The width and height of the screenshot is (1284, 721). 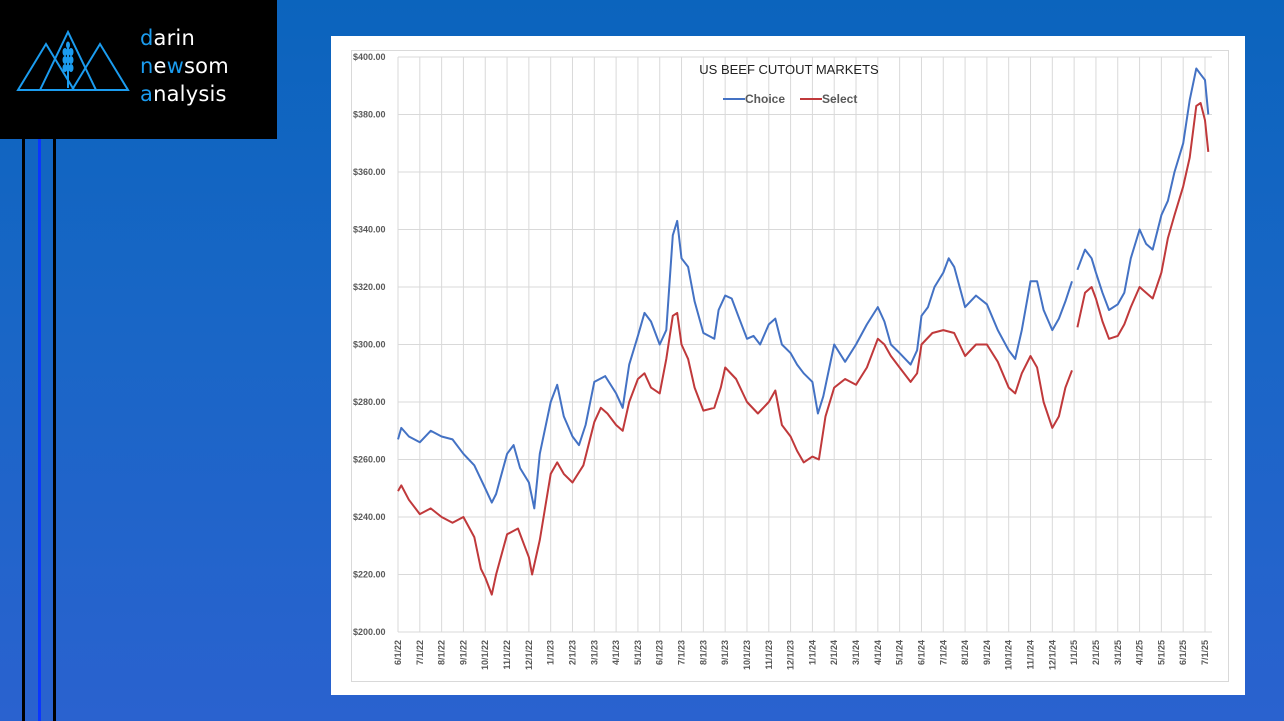 What do you see at coordinates (147, 66) in the screenshot?
I see `logo-letter: n` at bounding box center [147, 66].